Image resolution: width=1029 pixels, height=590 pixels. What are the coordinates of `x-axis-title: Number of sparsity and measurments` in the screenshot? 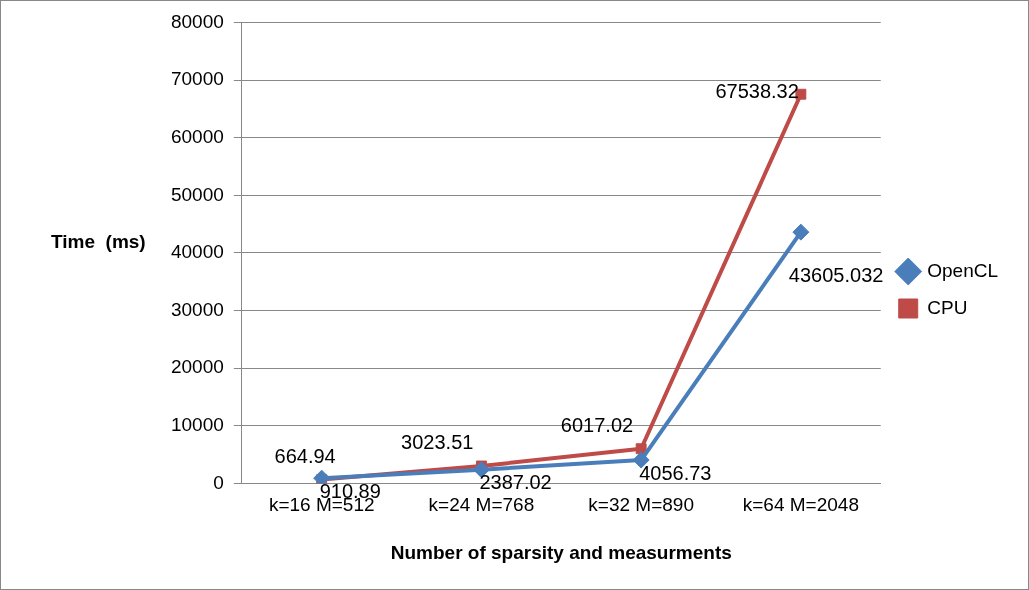 It's located at (561, 552).